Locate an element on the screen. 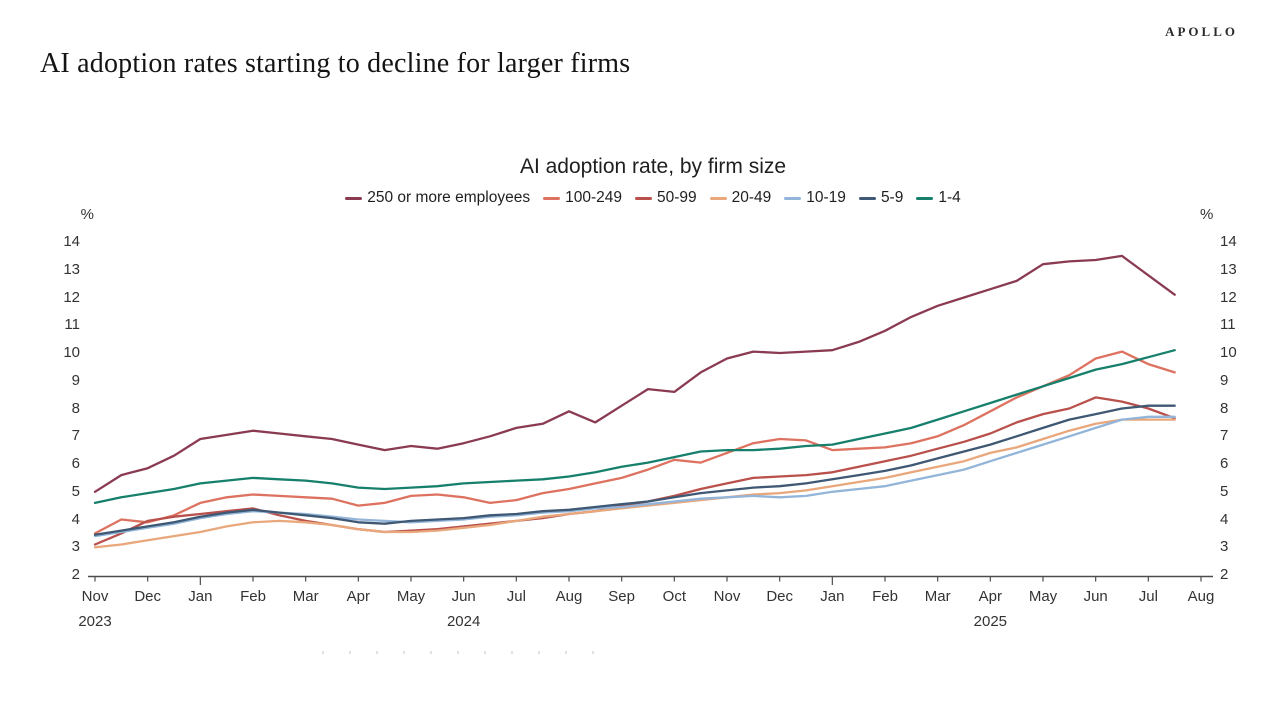 The height and width of the screenshot is (719, 1280). legend-item: 10-19 is located at coordinates (815, 198).